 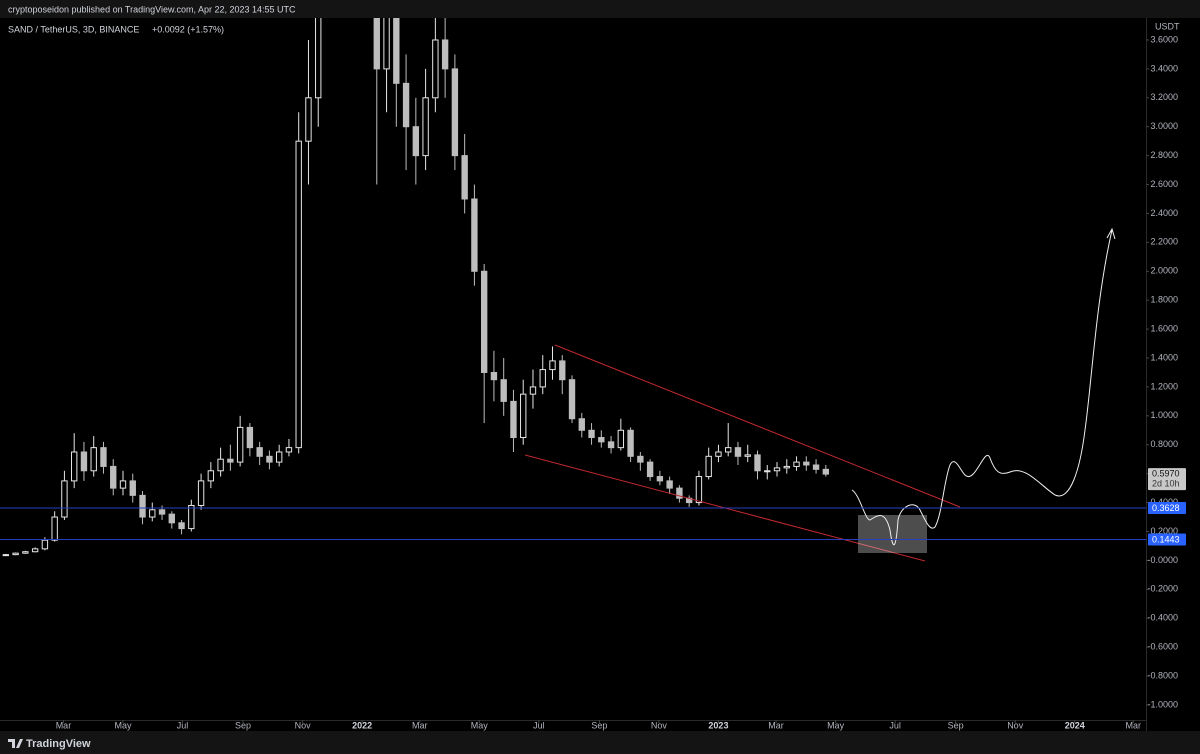 What do you see at coordinates (1164, 386) in the screenshot?
I see `y-tick-label: 1.2000` at bounding box center [1164, 386].